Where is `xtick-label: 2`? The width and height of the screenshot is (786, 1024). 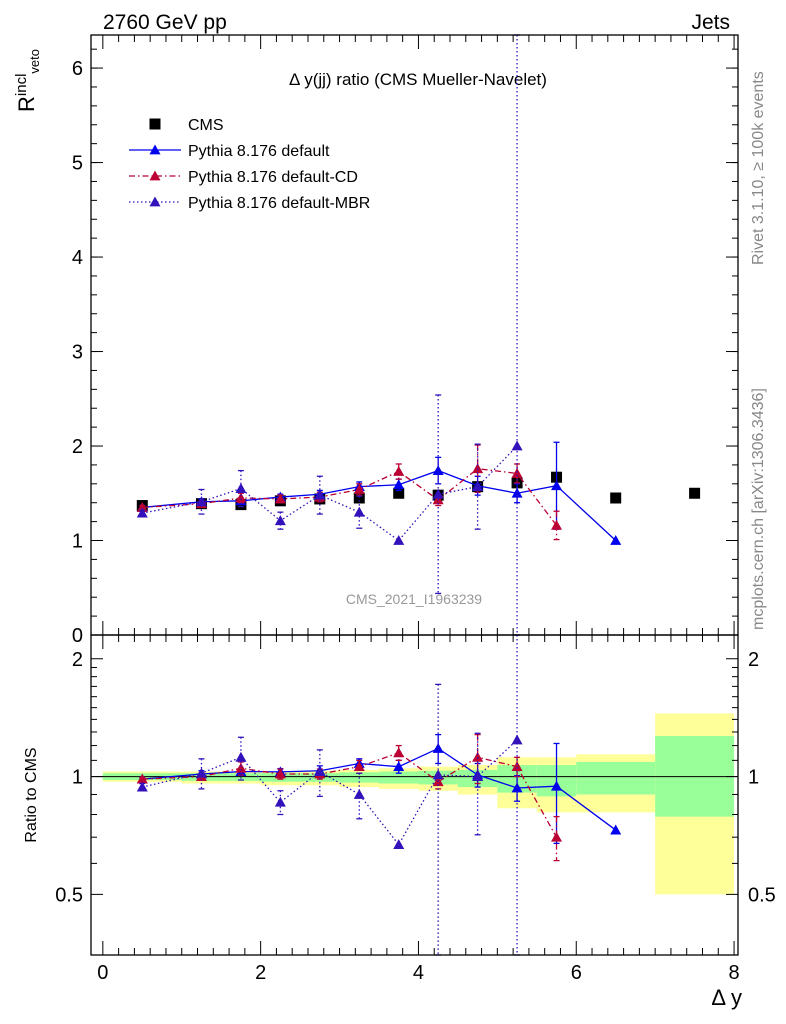 xtick-label: 2 is located at coordinates (260, 973).